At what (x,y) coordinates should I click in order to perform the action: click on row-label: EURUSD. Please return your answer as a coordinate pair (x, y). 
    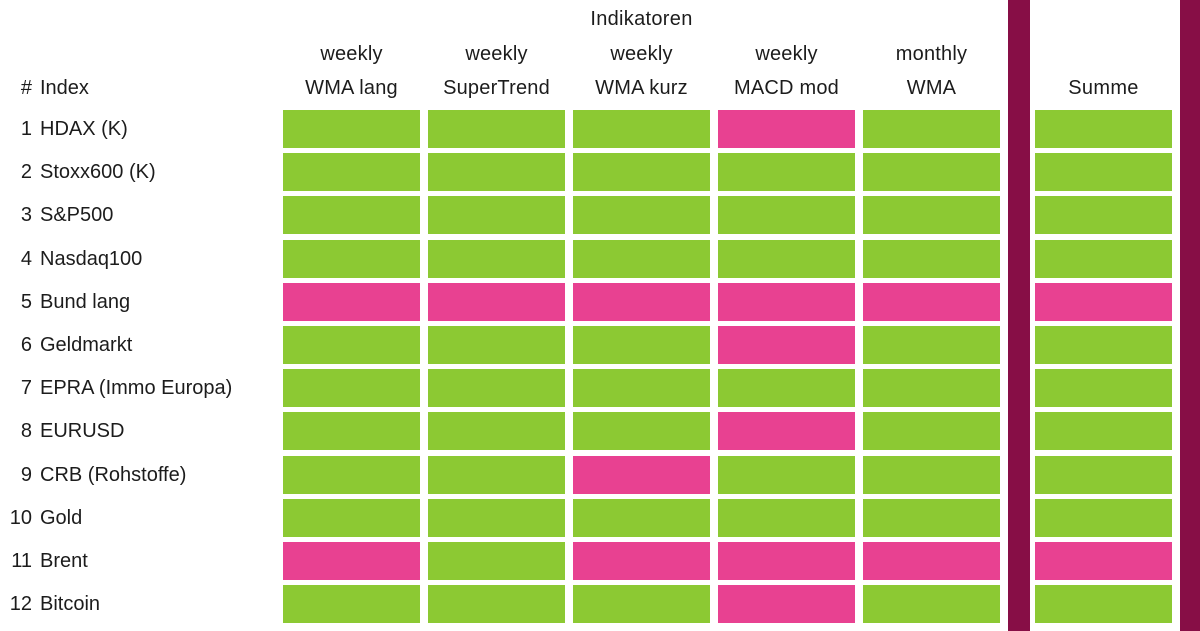
    Looking at the image, I should click on (82, 431).